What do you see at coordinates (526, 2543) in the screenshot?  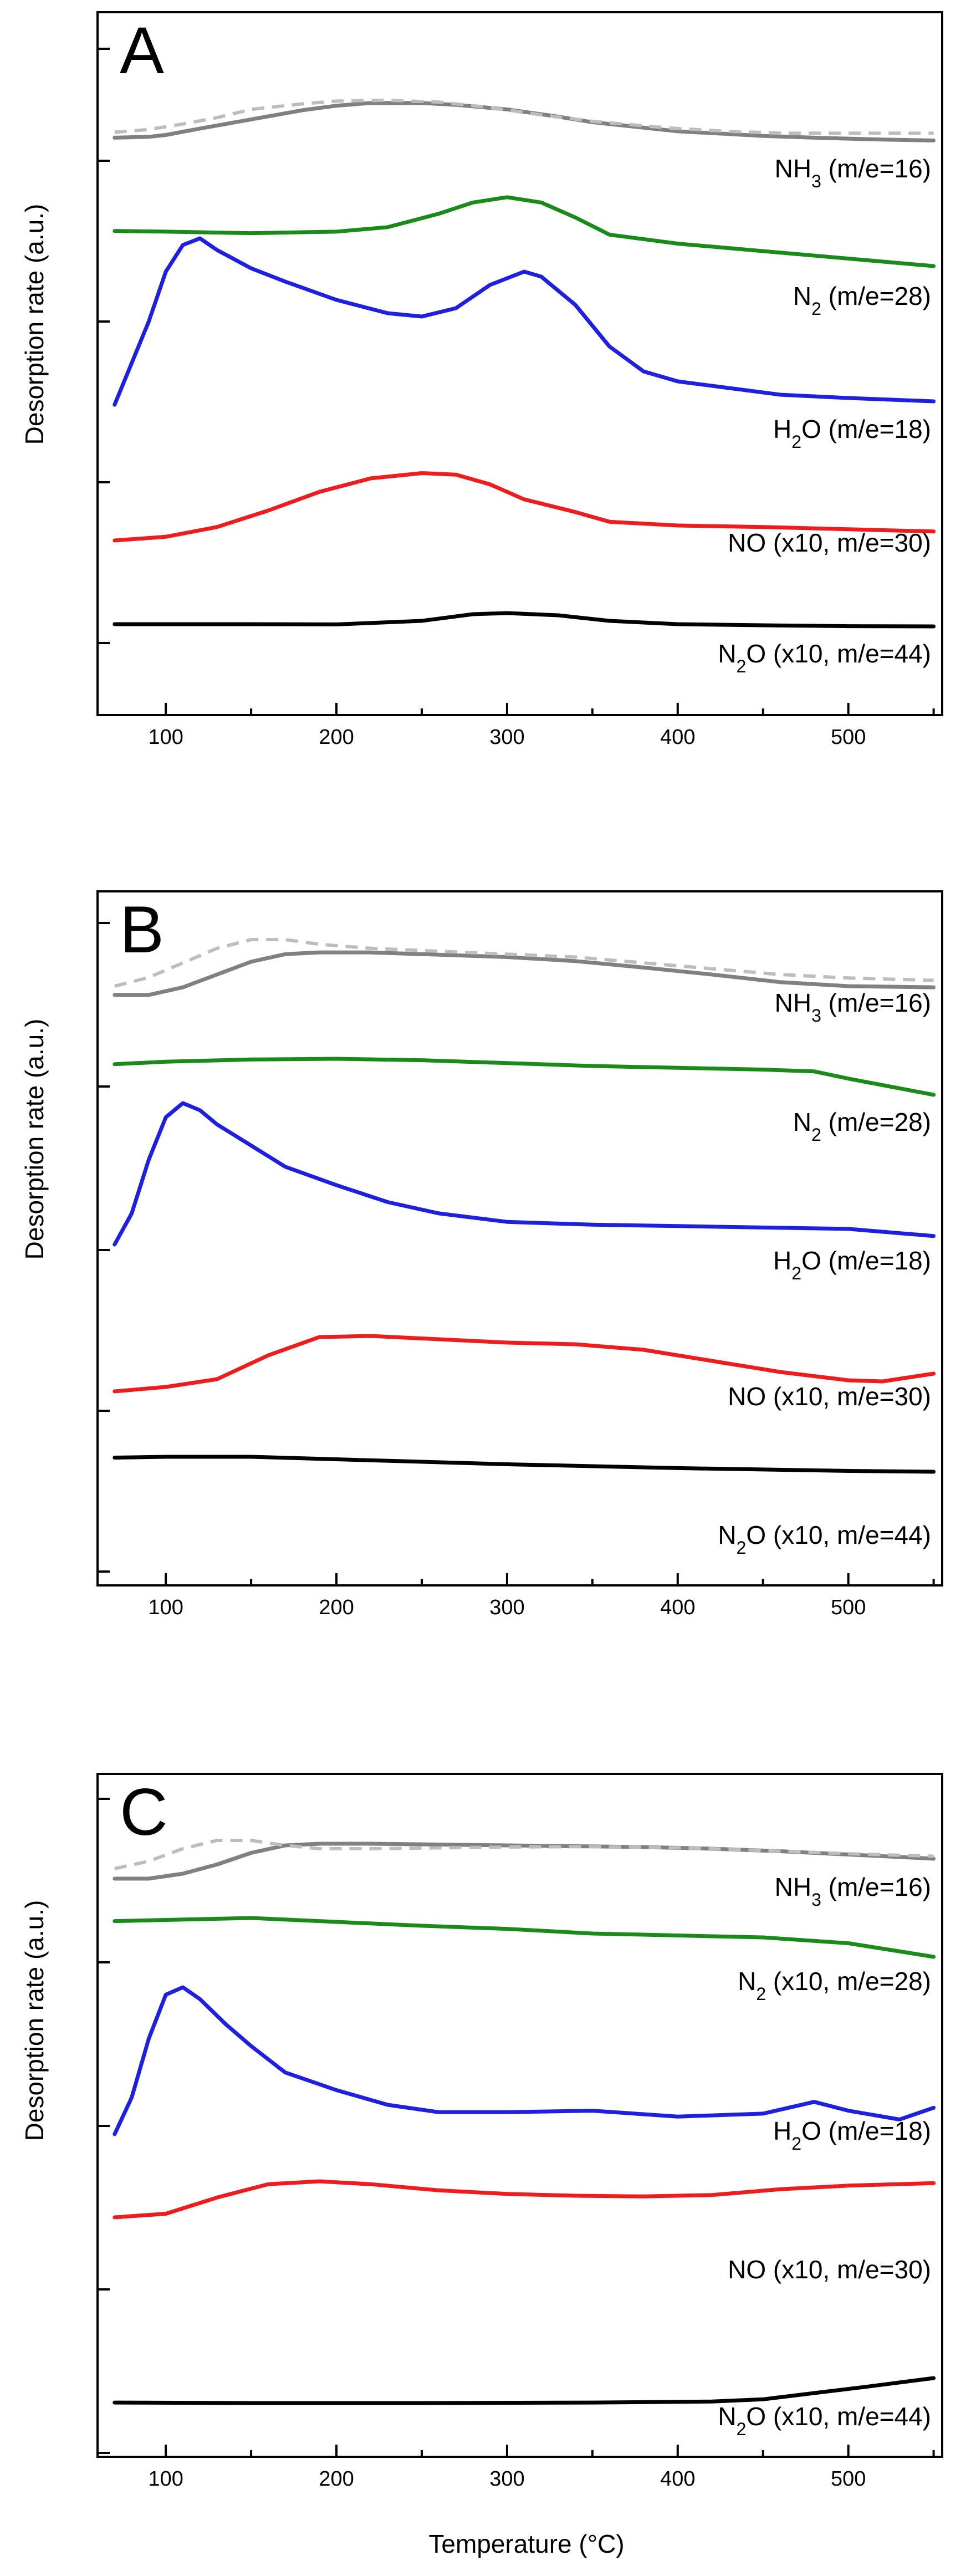 I see `x-axis-label: Temperature (°C)` at bounding box center [526, 2543].